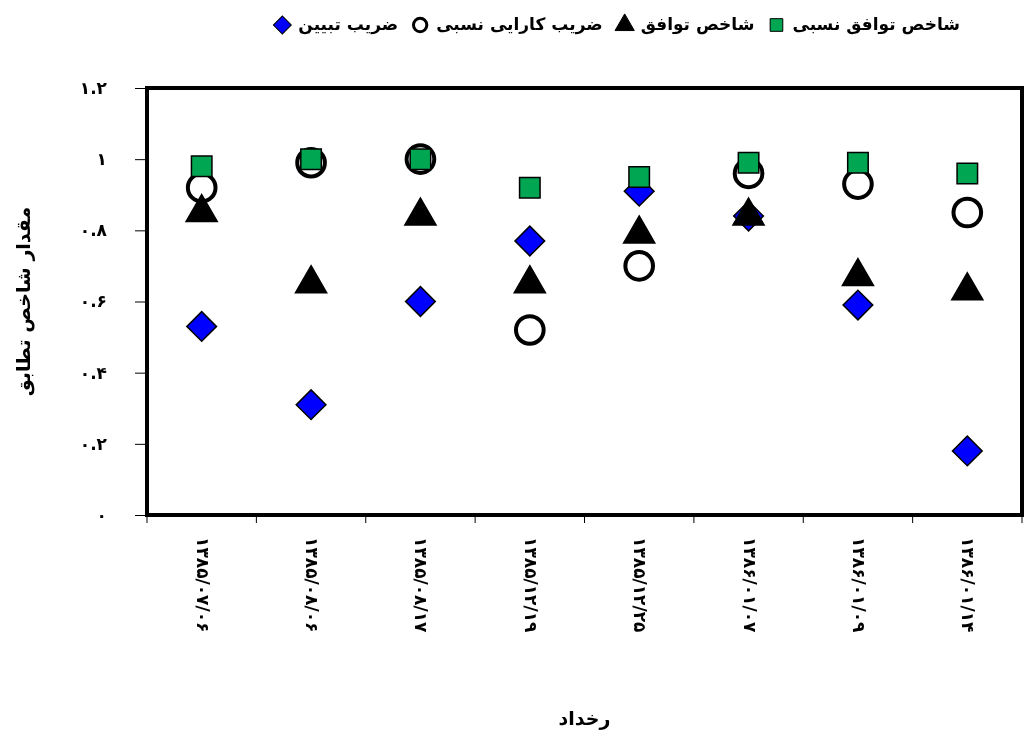 This screenshot has height=736, width=1025. I want to click on y-tick-label: ۰.۸, so click(93, 230).